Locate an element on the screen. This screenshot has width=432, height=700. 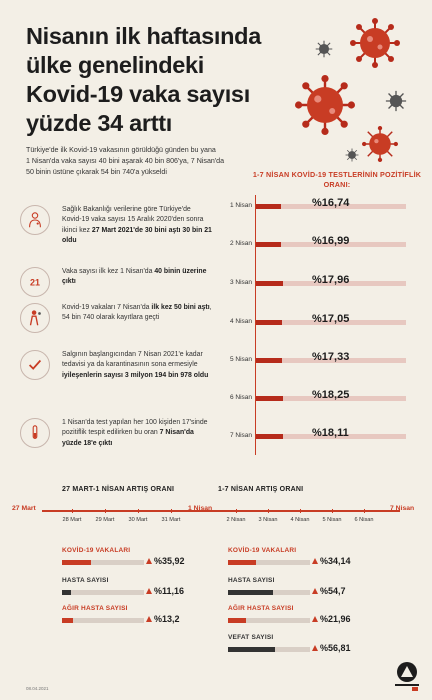
timeline-tick-label: 31 Mart is located at coordinates (171, 520).